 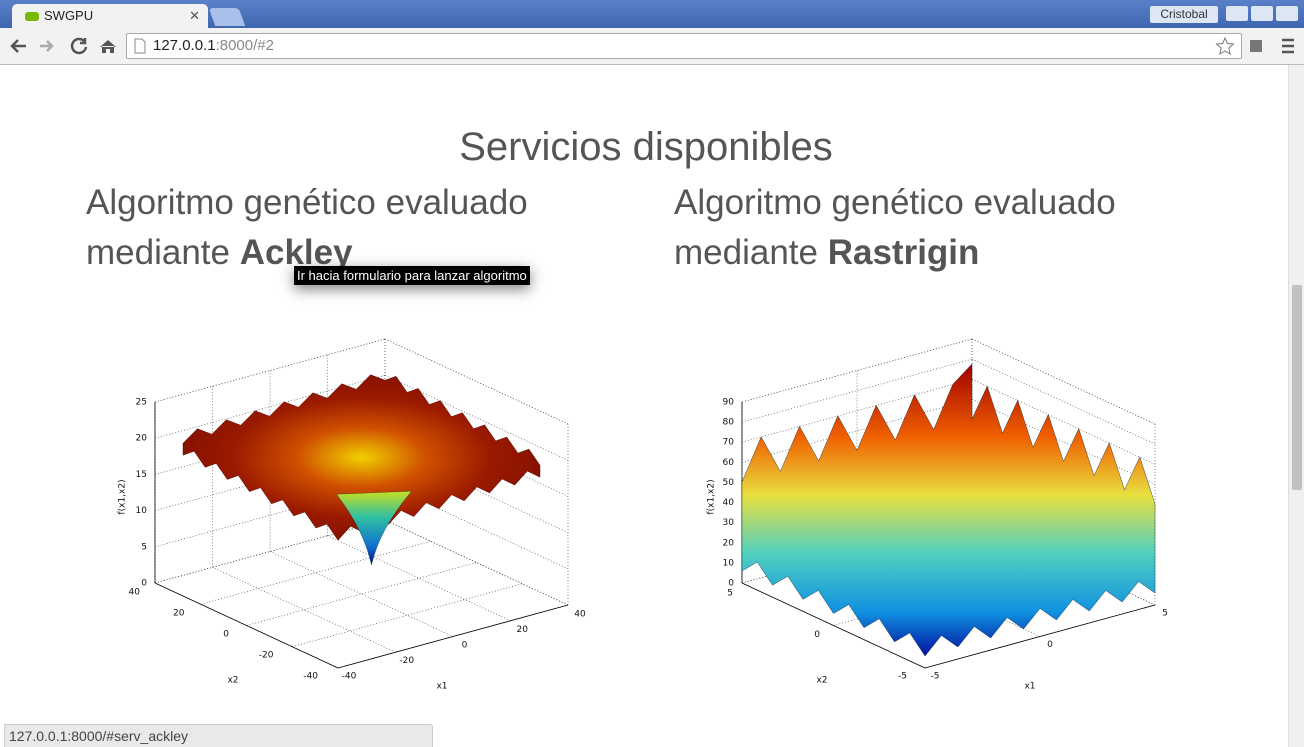 What do you see at coordinates (144, 547) in the screenshot?
I see `z-tick-label: 5` at bounding box center [144, 547].